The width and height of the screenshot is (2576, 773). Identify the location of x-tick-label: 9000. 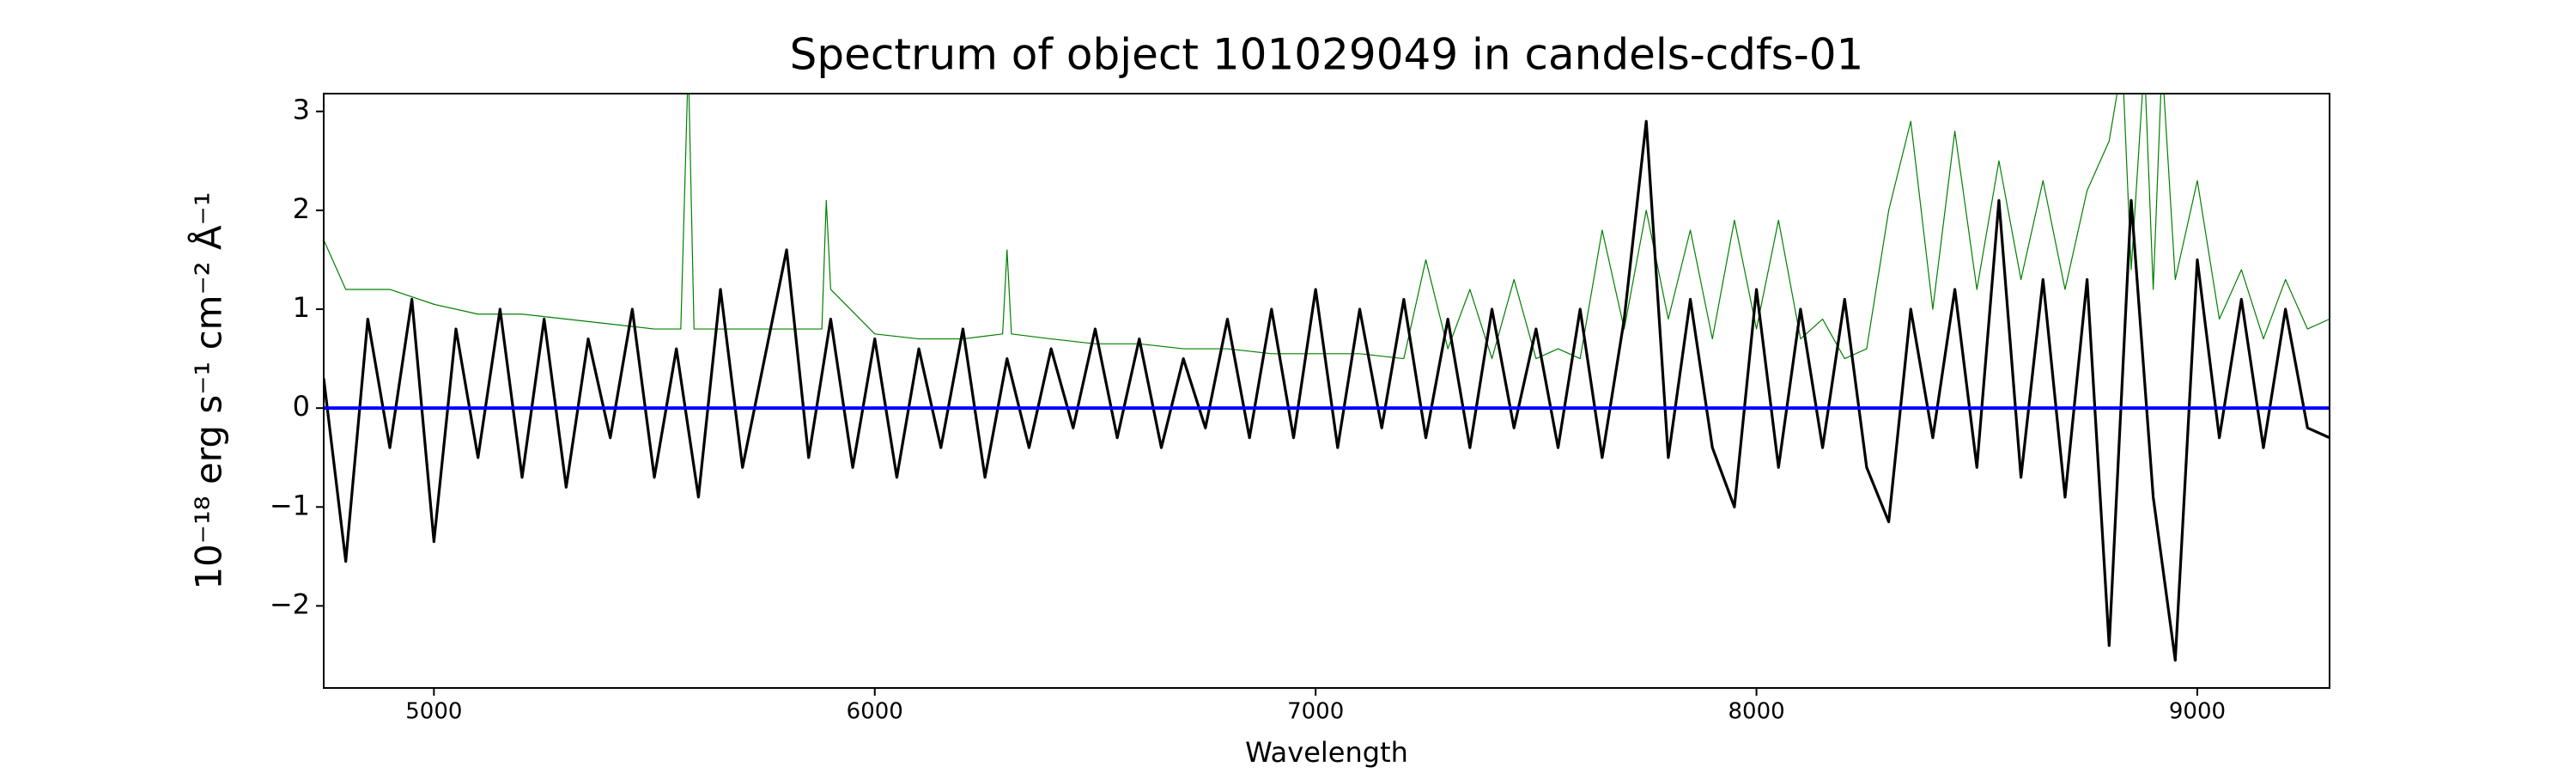
(2197, 712).